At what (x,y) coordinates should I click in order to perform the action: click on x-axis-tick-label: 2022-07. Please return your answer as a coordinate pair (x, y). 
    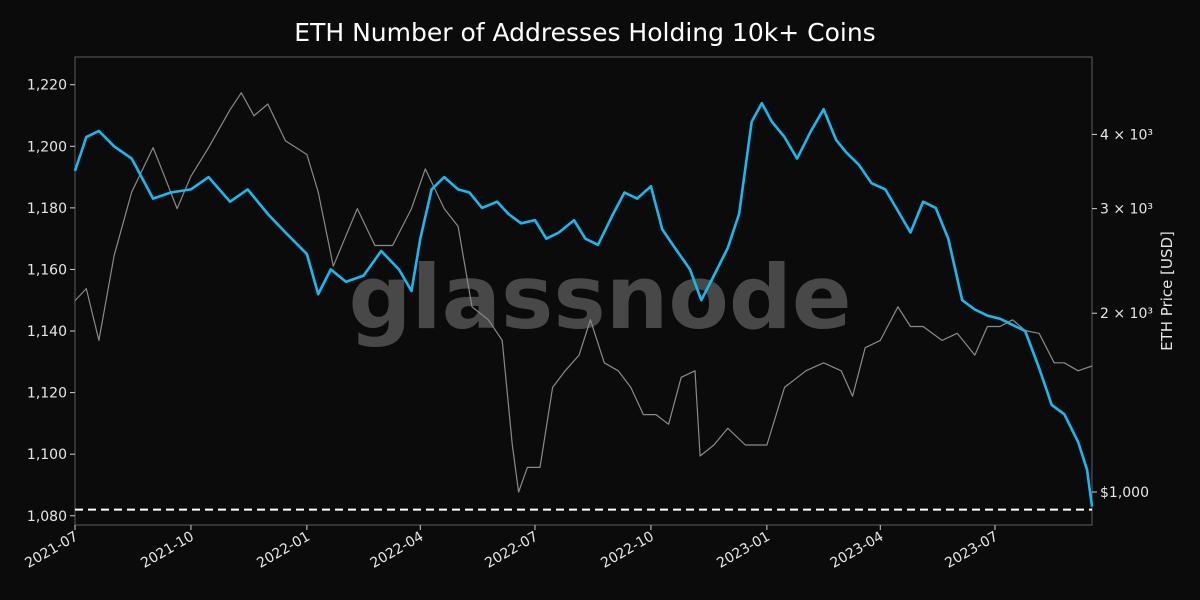
    Looking at the image, I should click on (511, 550).